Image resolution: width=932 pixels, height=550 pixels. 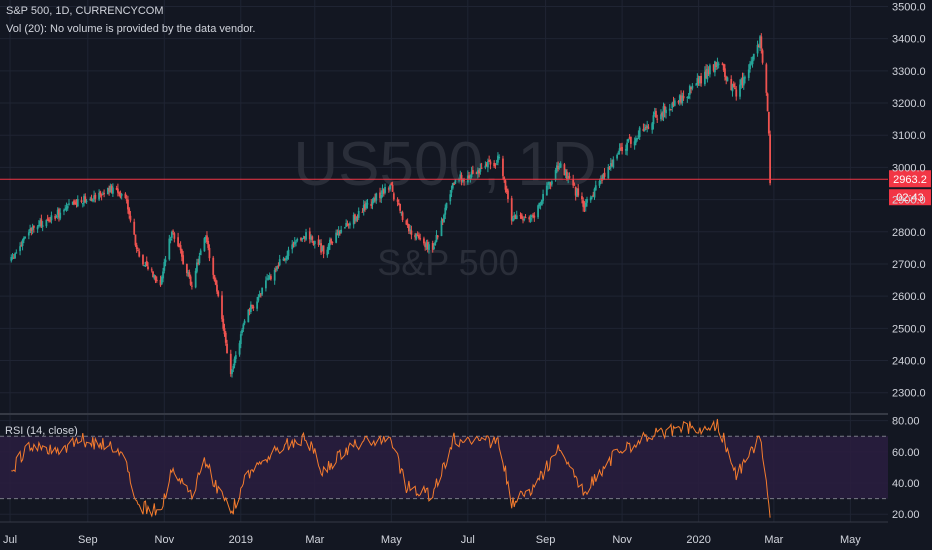 I want to click on rsi-tick-label: 40.00, so click(x=906, y=484).